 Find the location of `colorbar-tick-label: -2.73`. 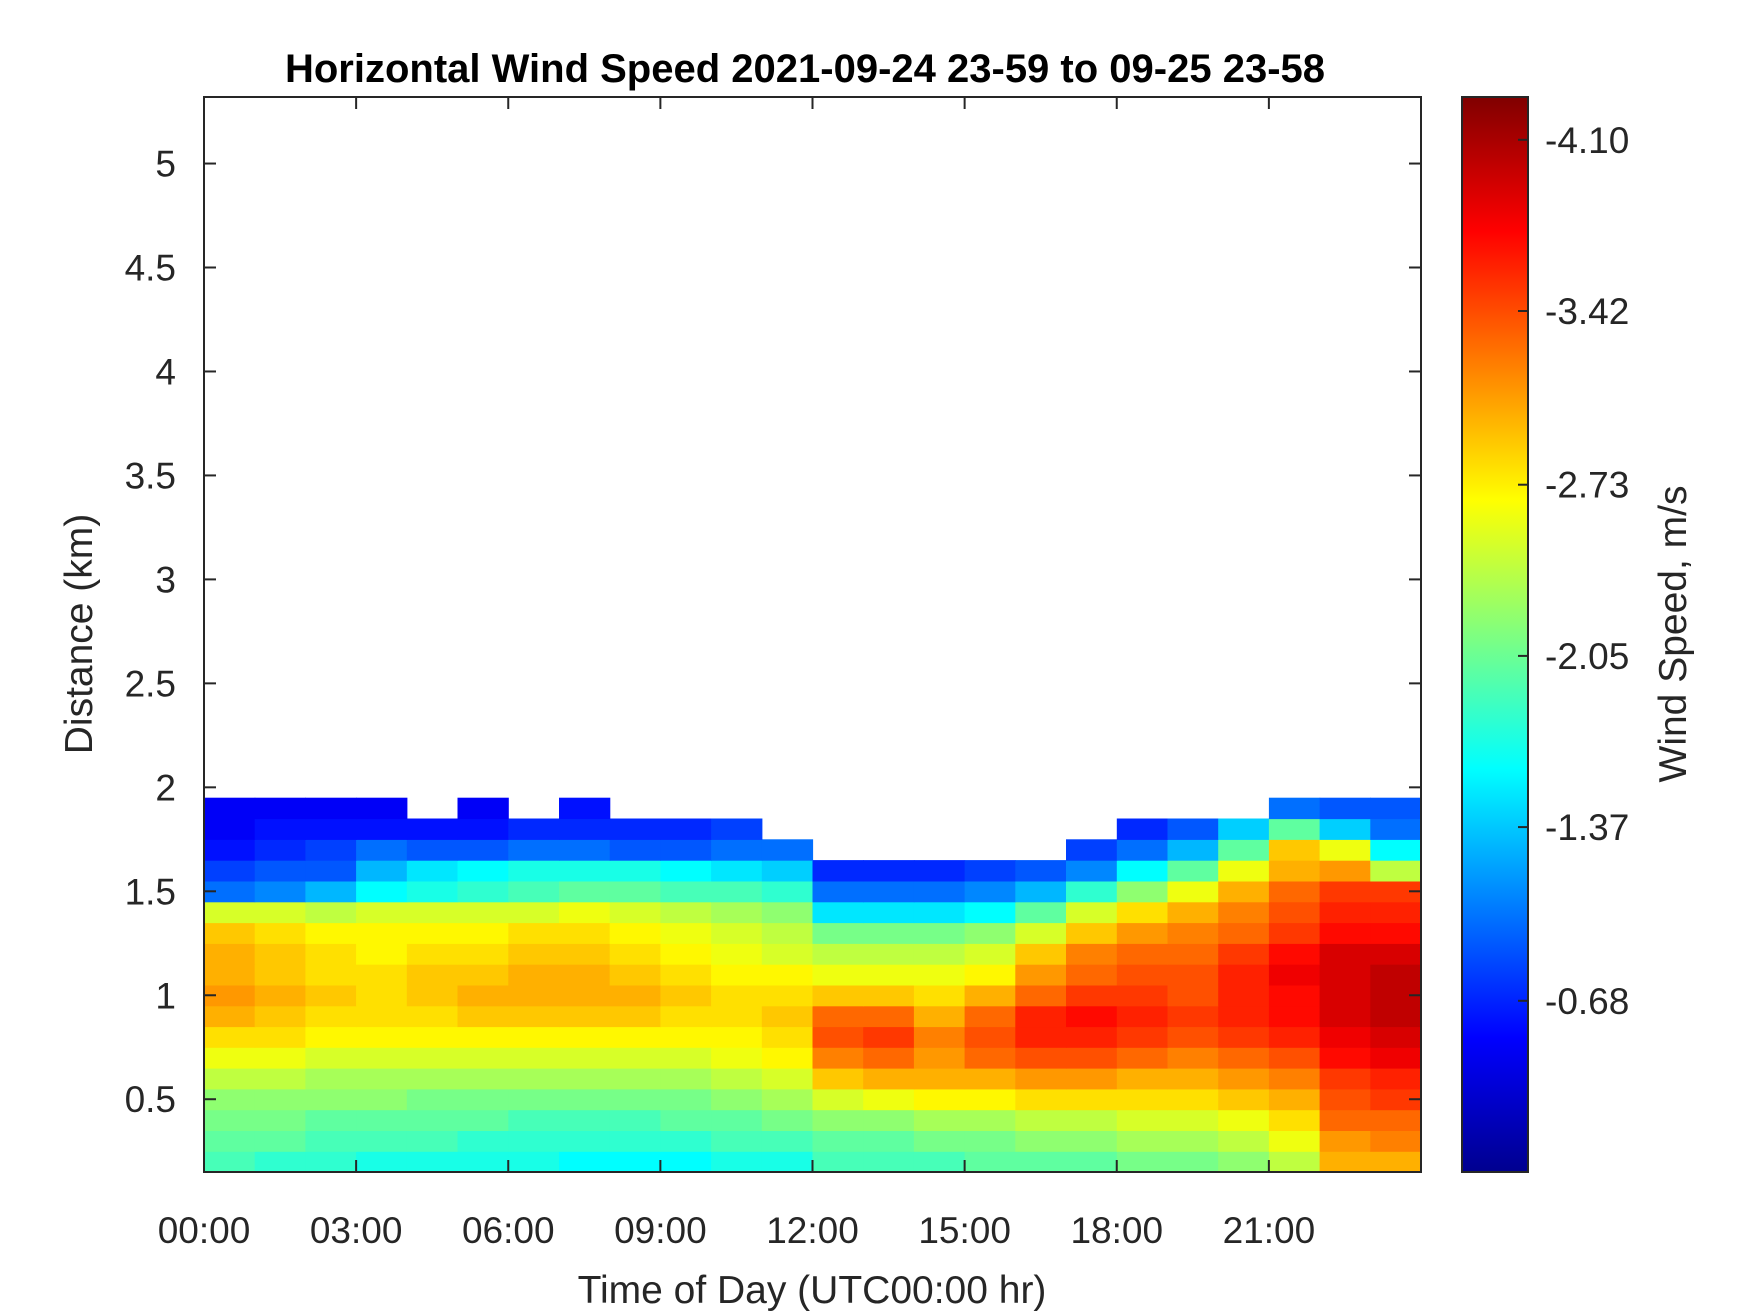

colorbar-tick-label: -2.73 is located at coordinates (1587, 485).